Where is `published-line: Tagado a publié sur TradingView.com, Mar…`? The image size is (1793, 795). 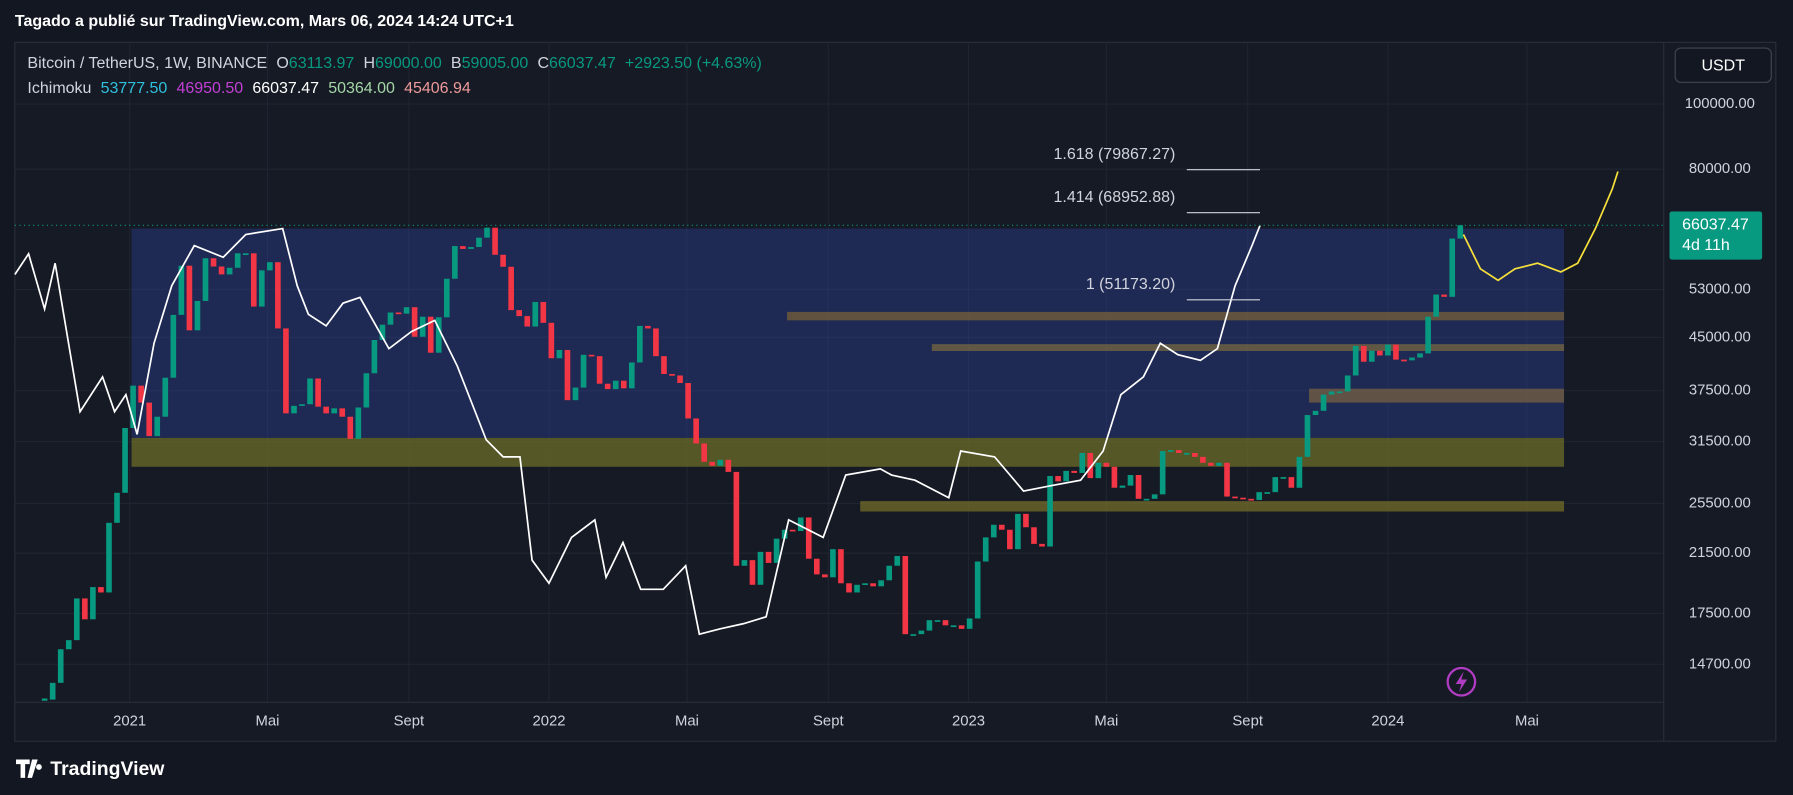
published-line: Tagado a publié sur TradingView.com, Mar… is located at coordinates (264, 21).